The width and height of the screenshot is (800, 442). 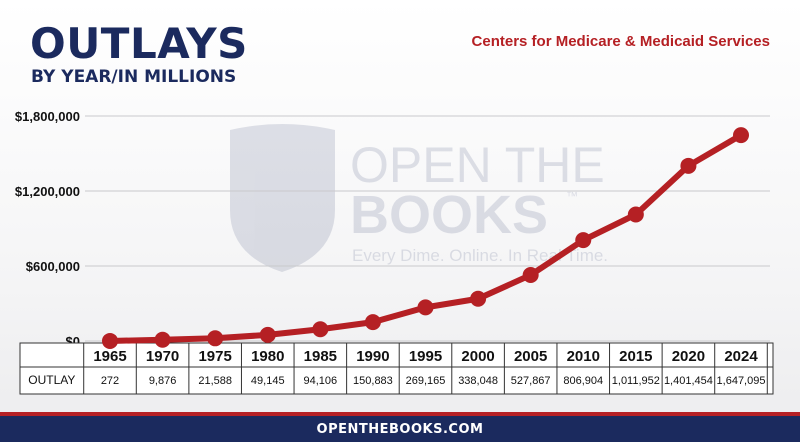 I want to click on agency-label: Centers for Medicare & Medicaid Services, so click(x=620, y=41).